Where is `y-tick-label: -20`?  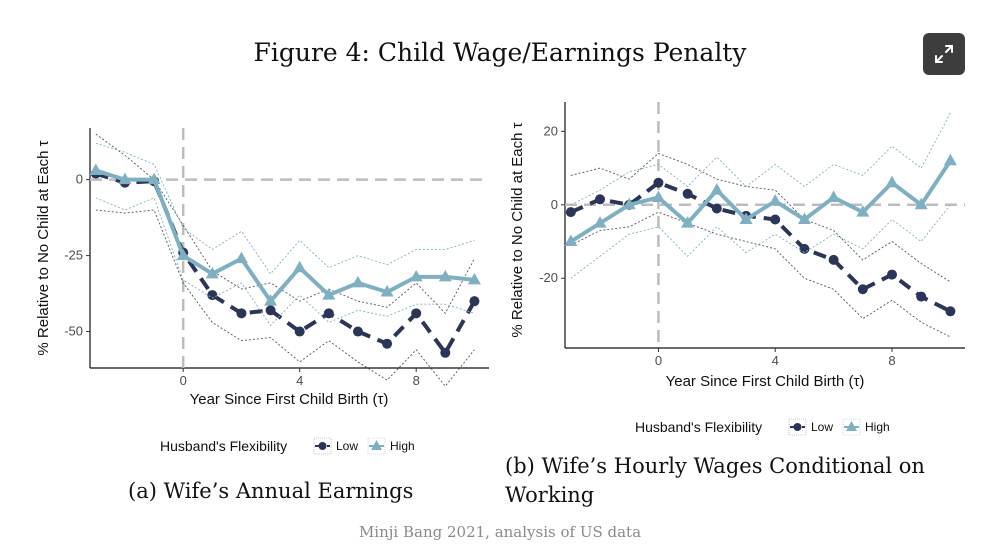 y-tick-label: -20 is located at coordinates (548, 277).